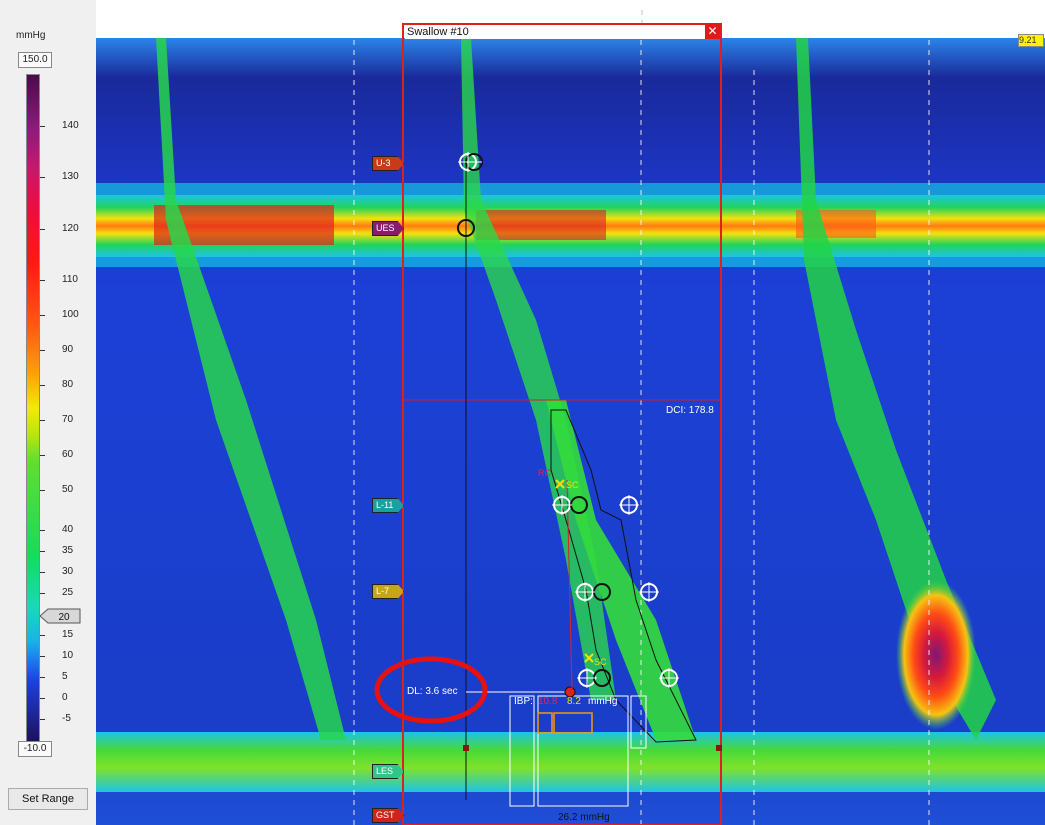  I want to click on scale-tick-label: 70, so click(68, 419).